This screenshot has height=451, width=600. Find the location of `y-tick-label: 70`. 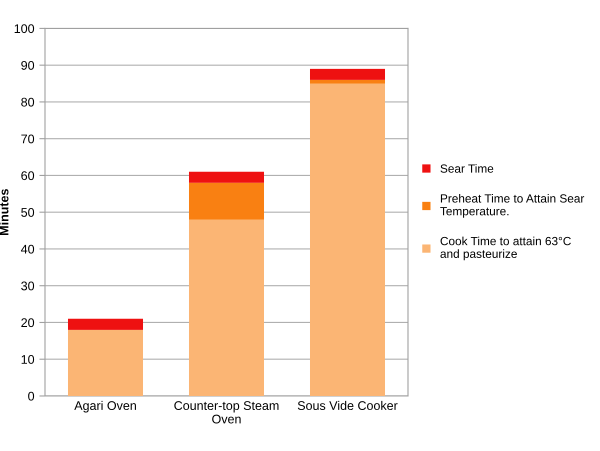

y-tick-label: 70 is located at coordinates (27, 139).